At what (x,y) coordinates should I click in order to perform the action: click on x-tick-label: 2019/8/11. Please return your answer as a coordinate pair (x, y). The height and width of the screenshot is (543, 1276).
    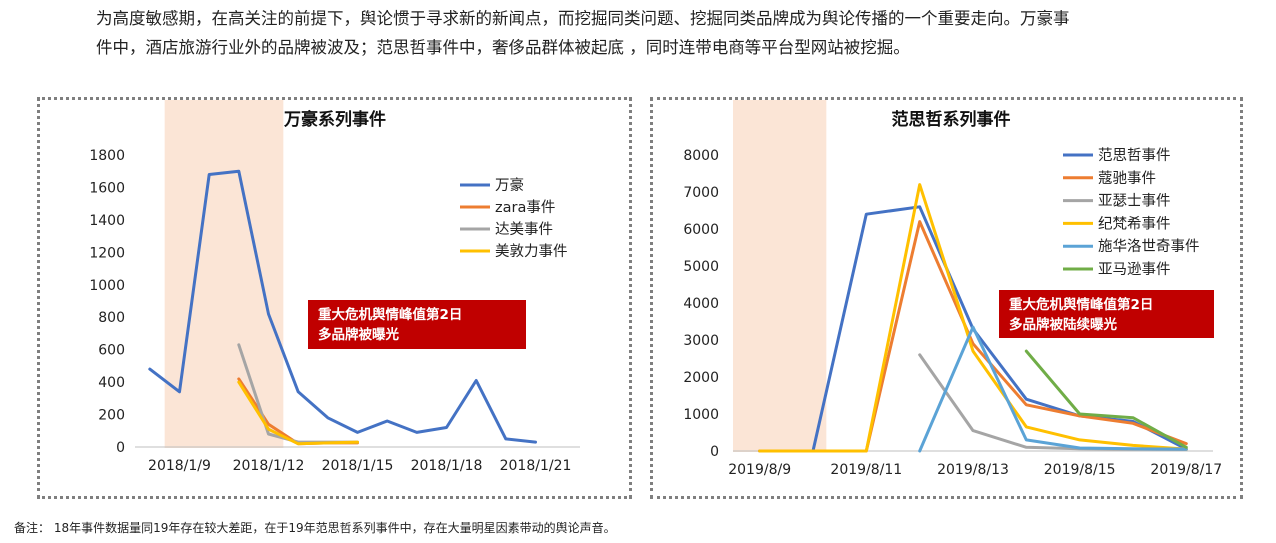
    Looking at the image, I should click on (866, 470).